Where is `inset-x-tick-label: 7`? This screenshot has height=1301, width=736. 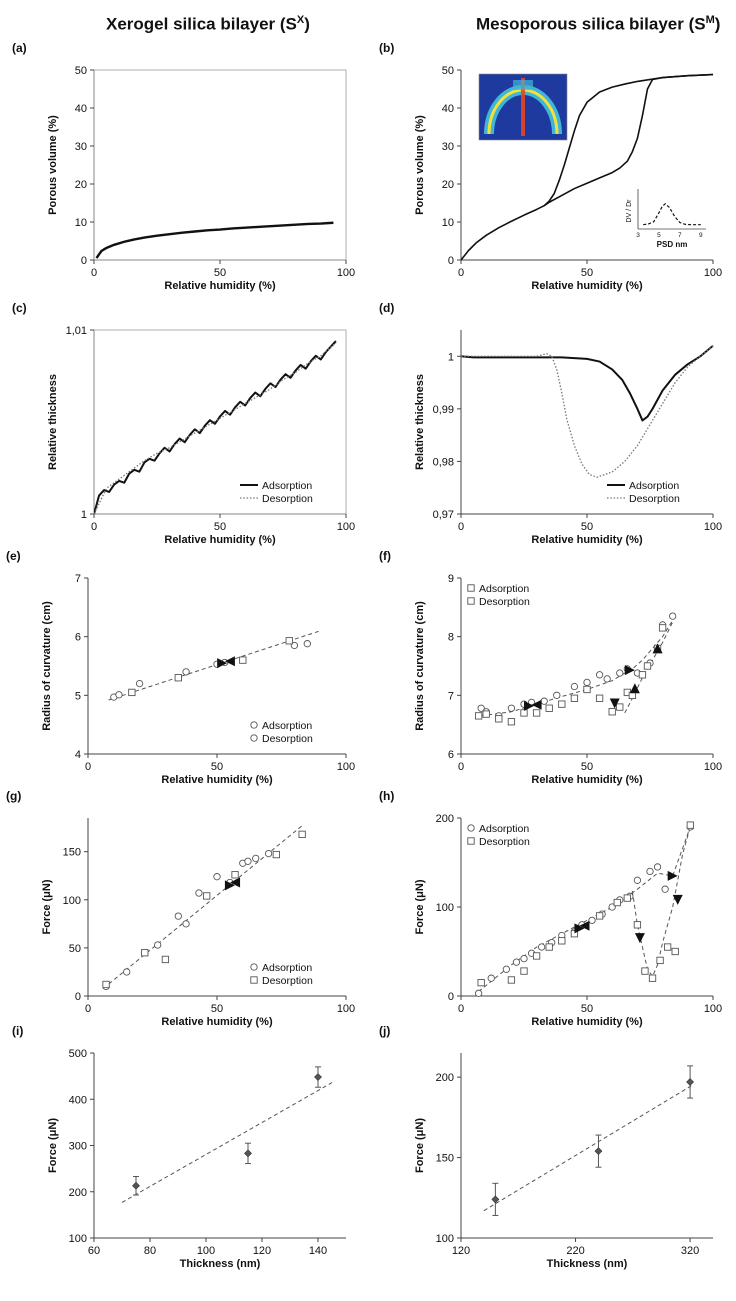 inset-x-tick-label: 7 is located at coordinates (680, 235).